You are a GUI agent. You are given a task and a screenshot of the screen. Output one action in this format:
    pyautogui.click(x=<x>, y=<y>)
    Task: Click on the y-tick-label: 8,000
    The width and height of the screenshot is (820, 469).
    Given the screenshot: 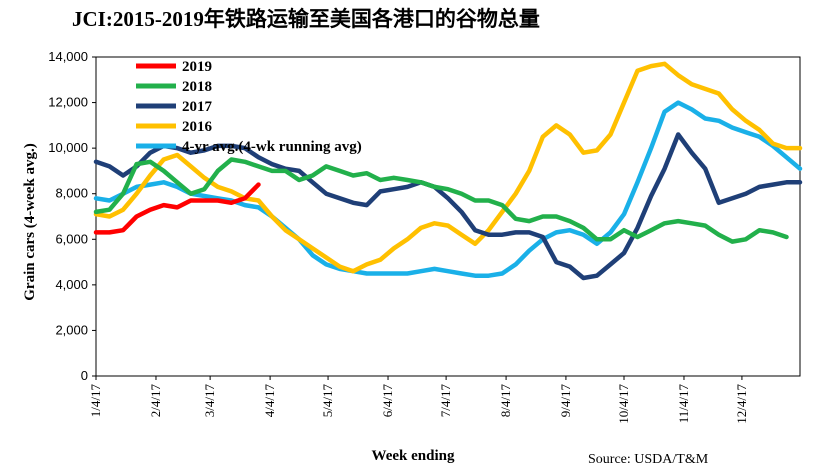 What is the action you would take?
    pyautogui.click(x=71, y=193)
    